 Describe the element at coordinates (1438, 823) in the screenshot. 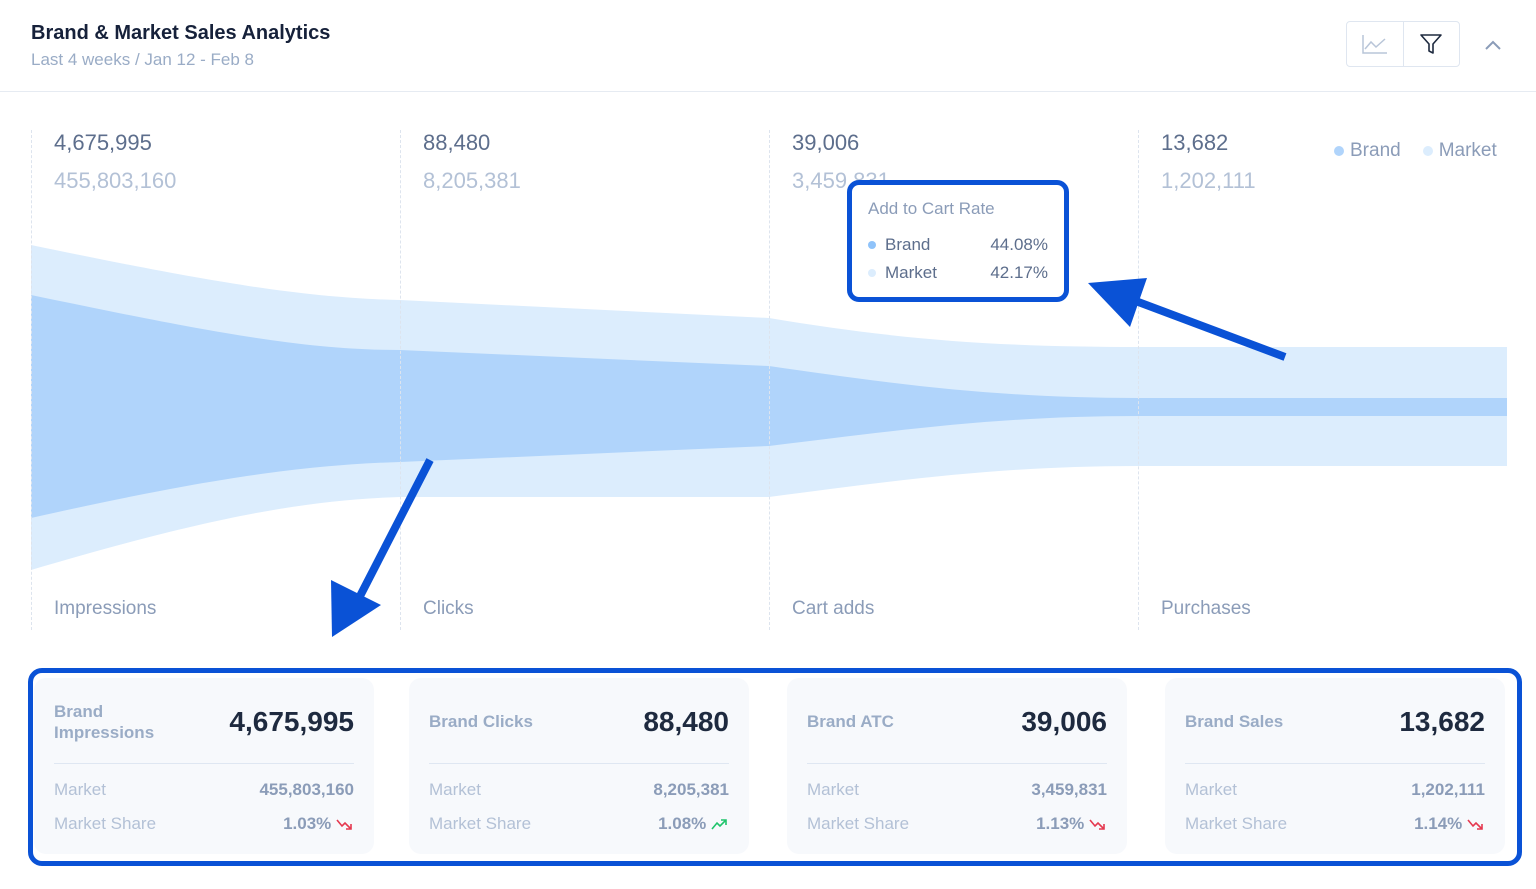

I see `share-value: 1.14%` at that location.